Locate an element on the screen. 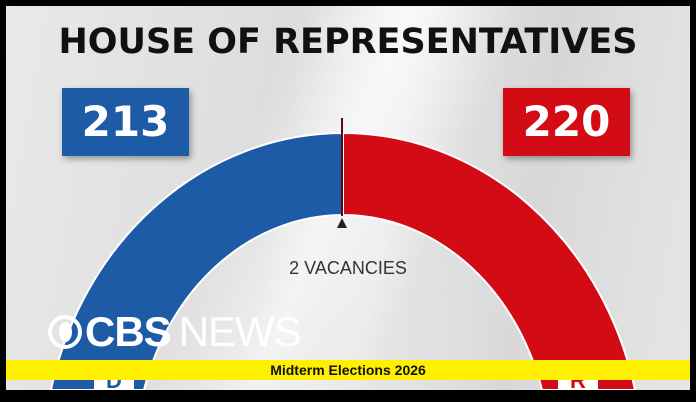  democrat-seat-count: 213 is located at coordinates (125, 122).